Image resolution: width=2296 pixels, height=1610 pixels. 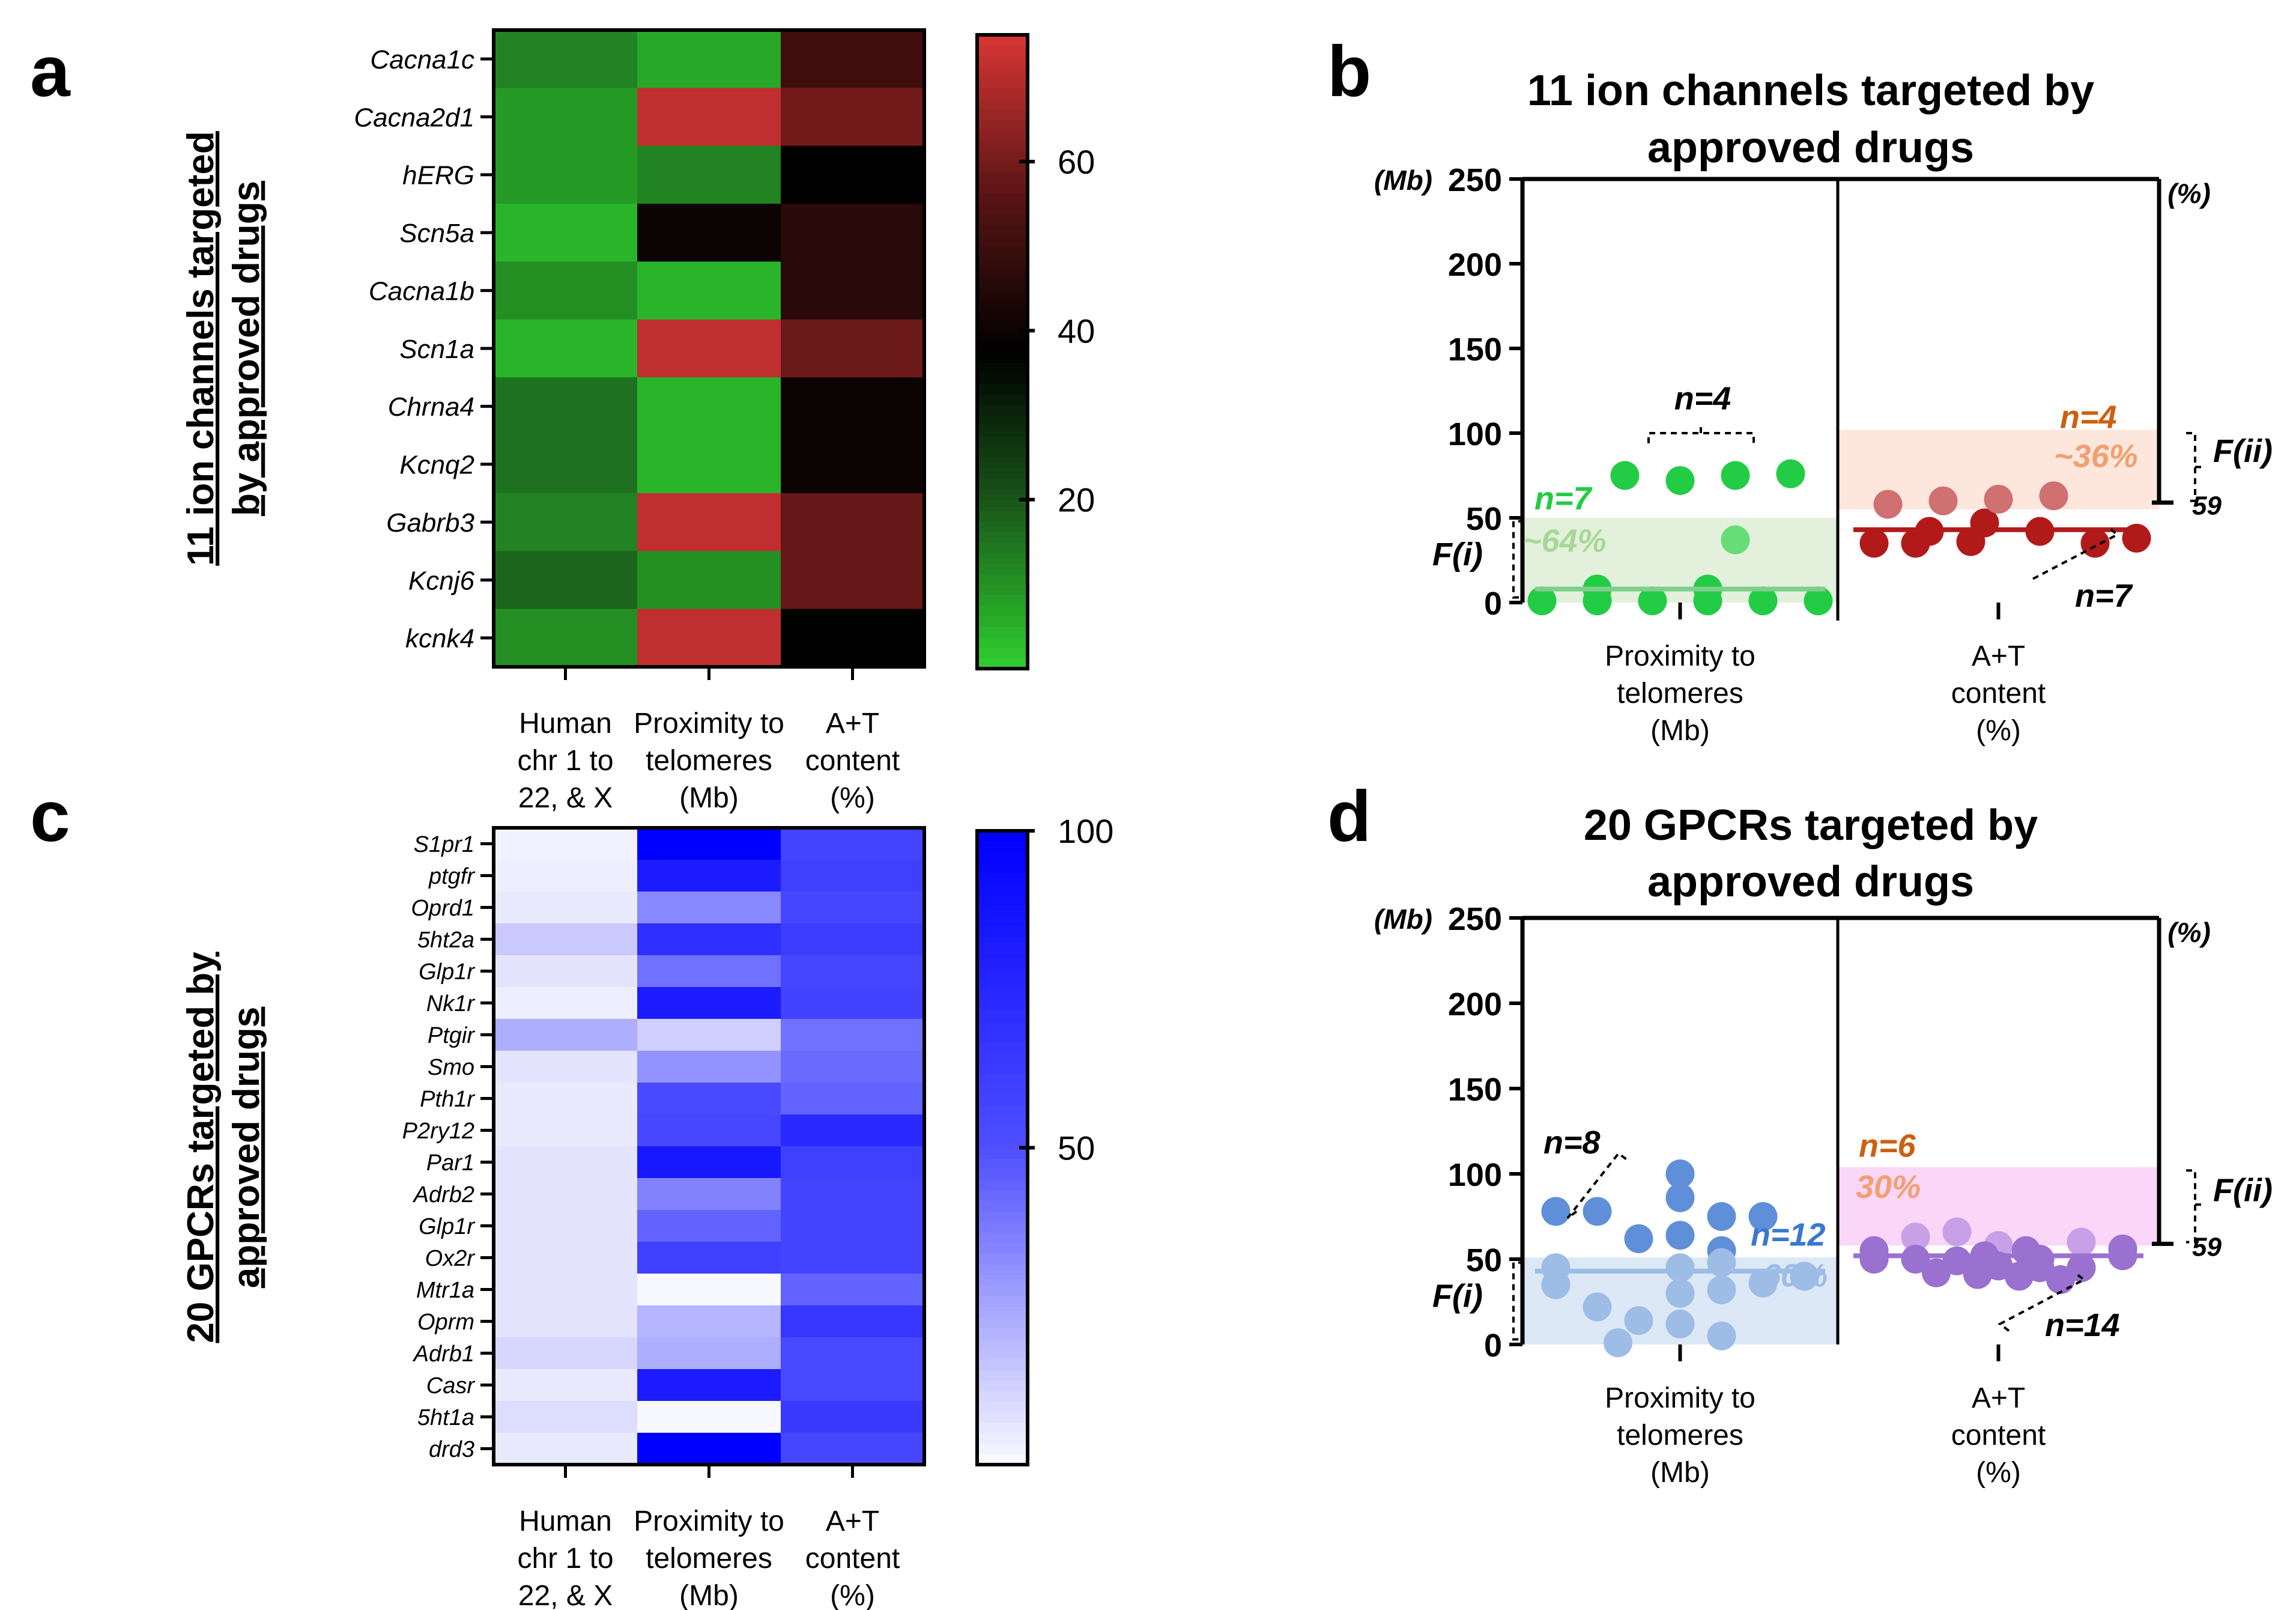 What do you see at coordinates (444, 844) in the screenshot?
I see `row-label-s1pr1: S1pr1` at bounding box center [444, 844].